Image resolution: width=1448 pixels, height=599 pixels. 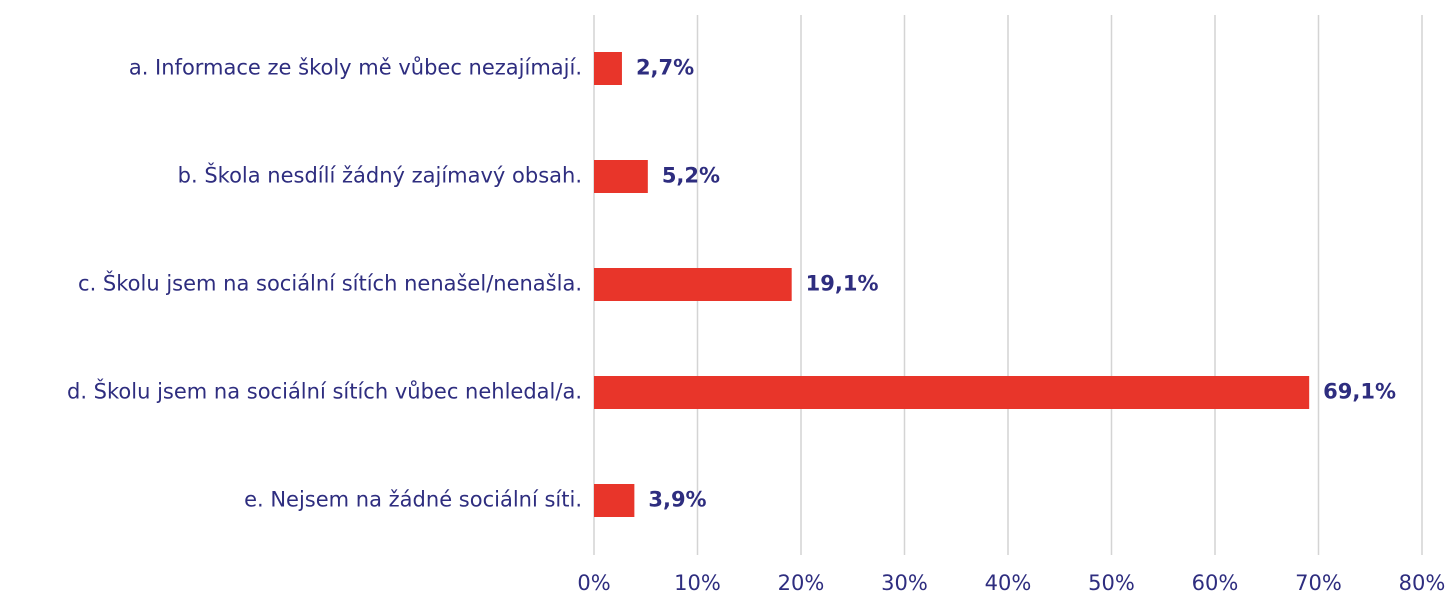 I want to click on value-label: 2,7%, so click(x=665, y=68).